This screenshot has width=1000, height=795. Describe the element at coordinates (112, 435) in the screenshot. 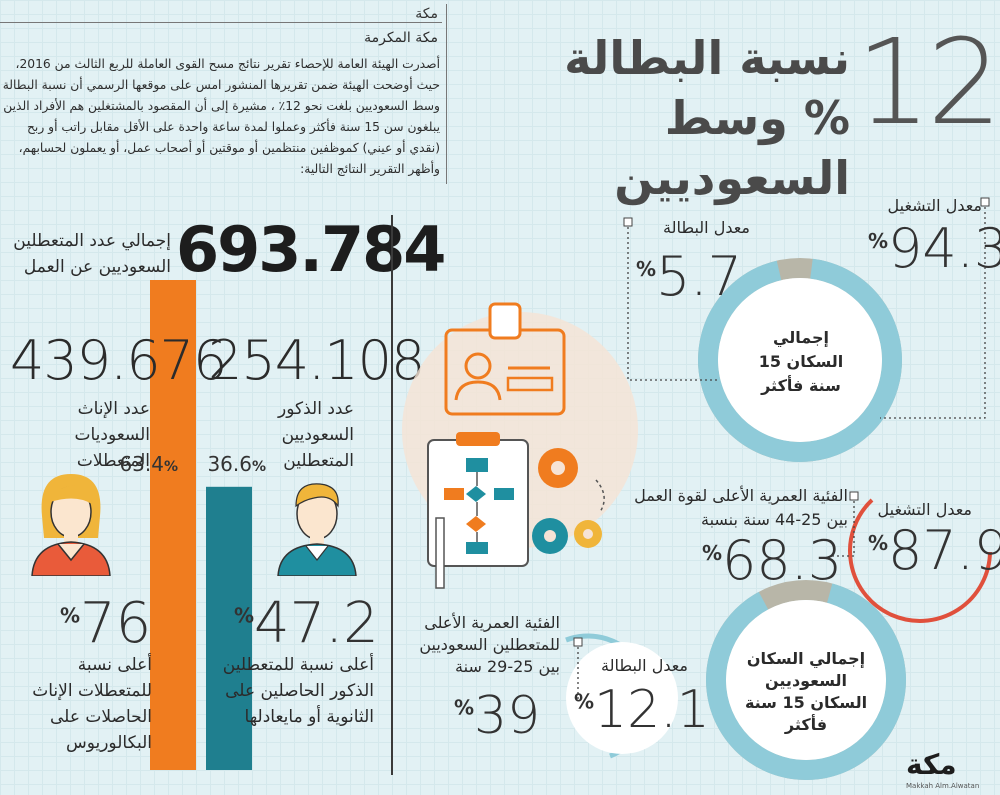

I see `female-label: عدد الإناث السعوديات المتعطلات` at that location.